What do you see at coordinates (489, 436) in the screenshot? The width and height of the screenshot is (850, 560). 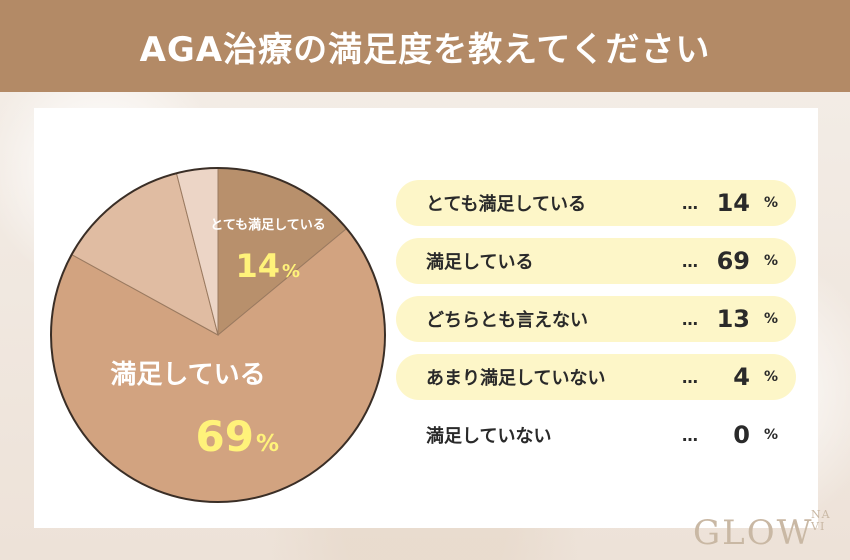 I see `legend-label: 満足していない` at bounding box center [489, 436].